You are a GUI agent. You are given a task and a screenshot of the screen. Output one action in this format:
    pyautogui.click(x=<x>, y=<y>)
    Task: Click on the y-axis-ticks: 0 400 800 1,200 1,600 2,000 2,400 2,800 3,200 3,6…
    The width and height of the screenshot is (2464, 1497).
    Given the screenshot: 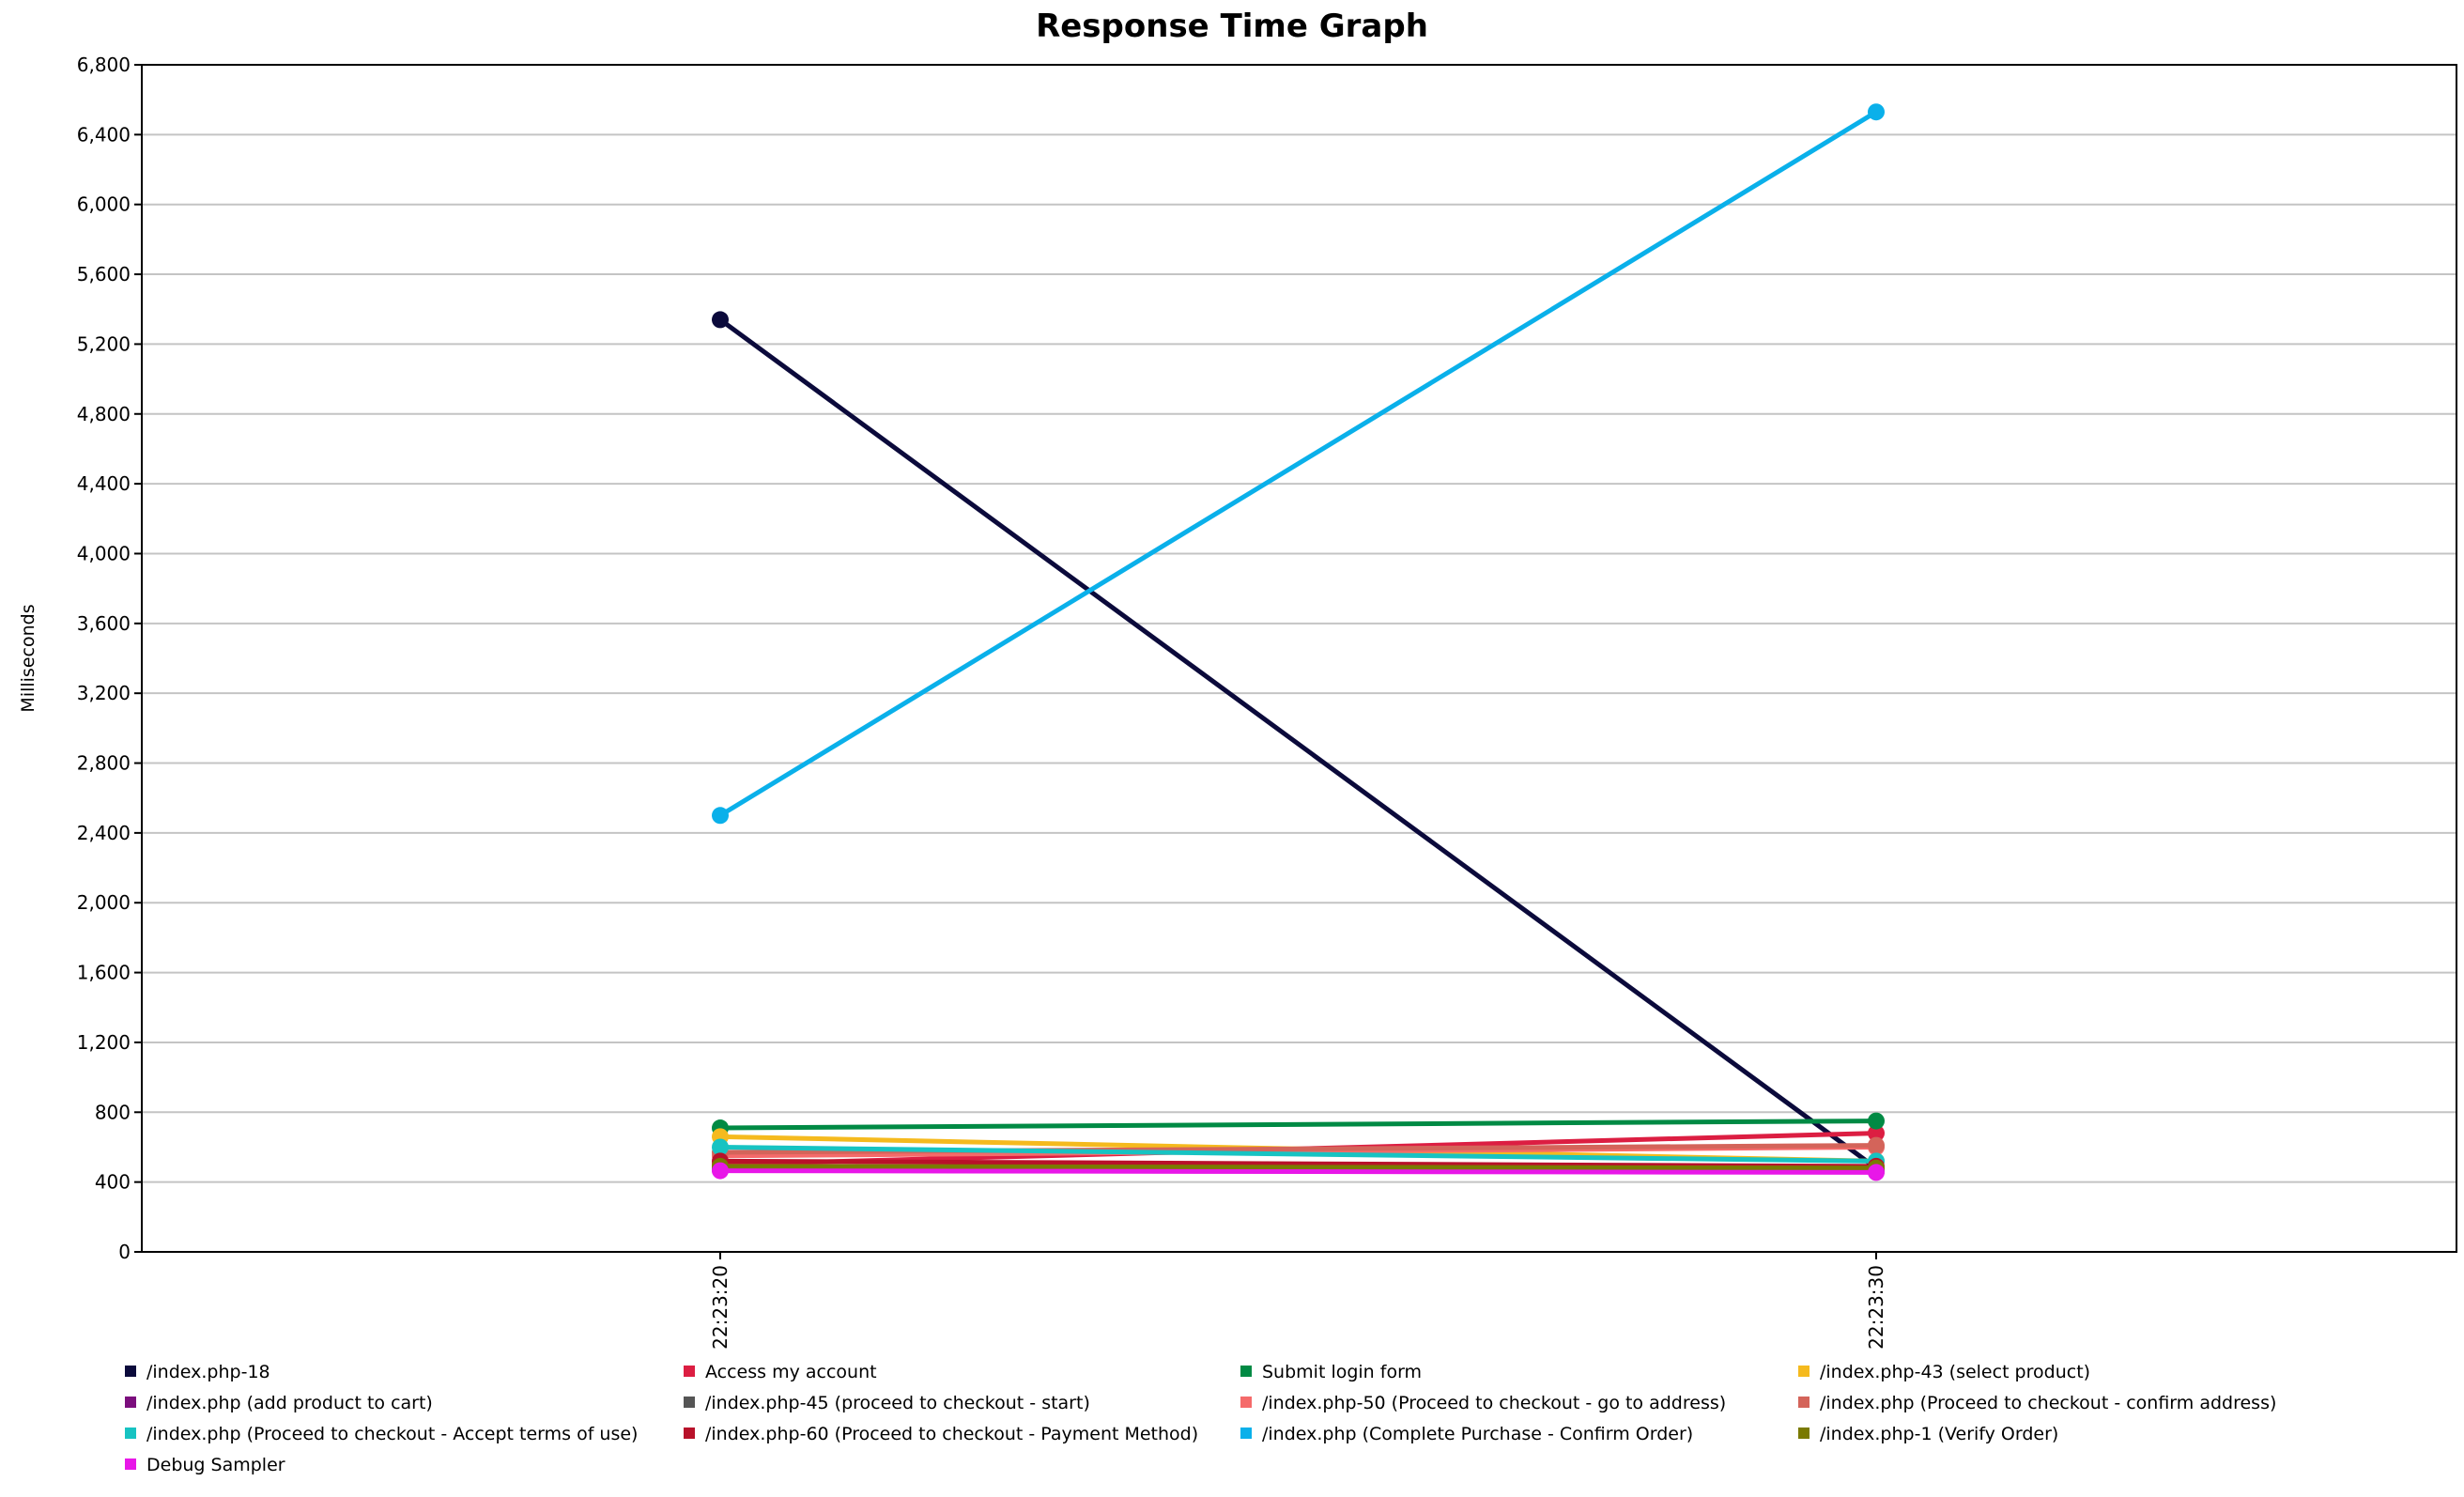 What is the action you would take?
    pyautogui.click(x=109, y=658)
    